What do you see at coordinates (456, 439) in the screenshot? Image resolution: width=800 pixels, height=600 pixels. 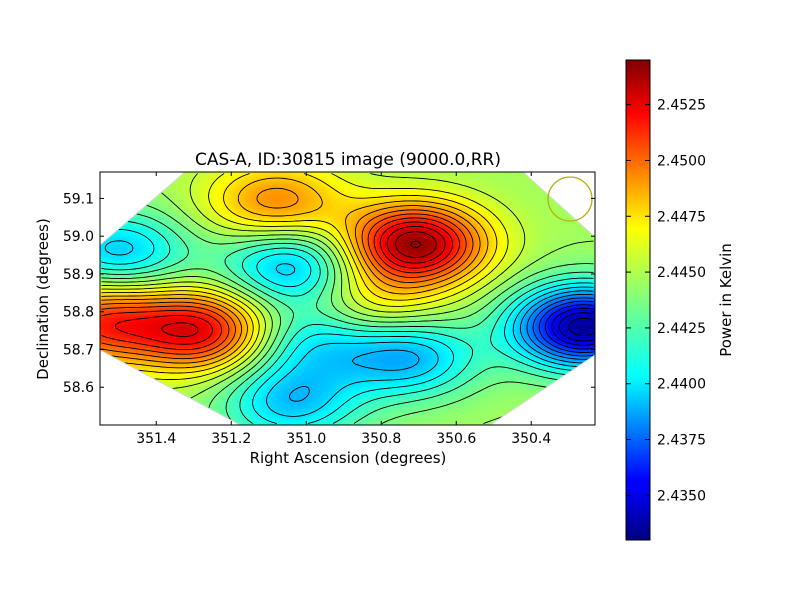 I see `x-tick-label: 350.6` at bounding box center [456, 439].